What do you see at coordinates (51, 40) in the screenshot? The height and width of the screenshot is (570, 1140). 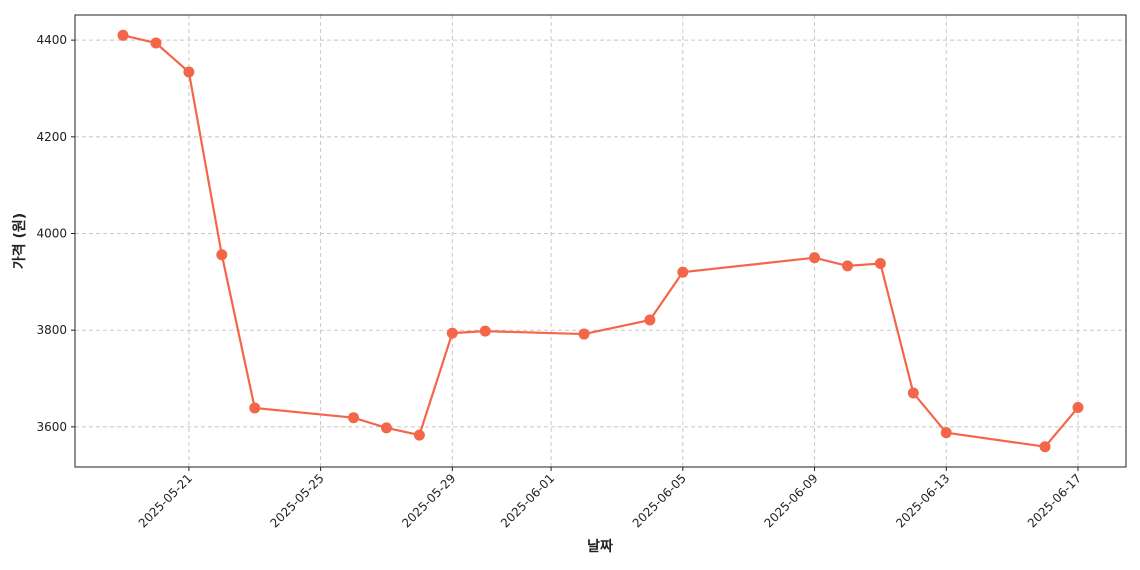 I see `y-tick-label: 4400` at bounding box center [51, 40].